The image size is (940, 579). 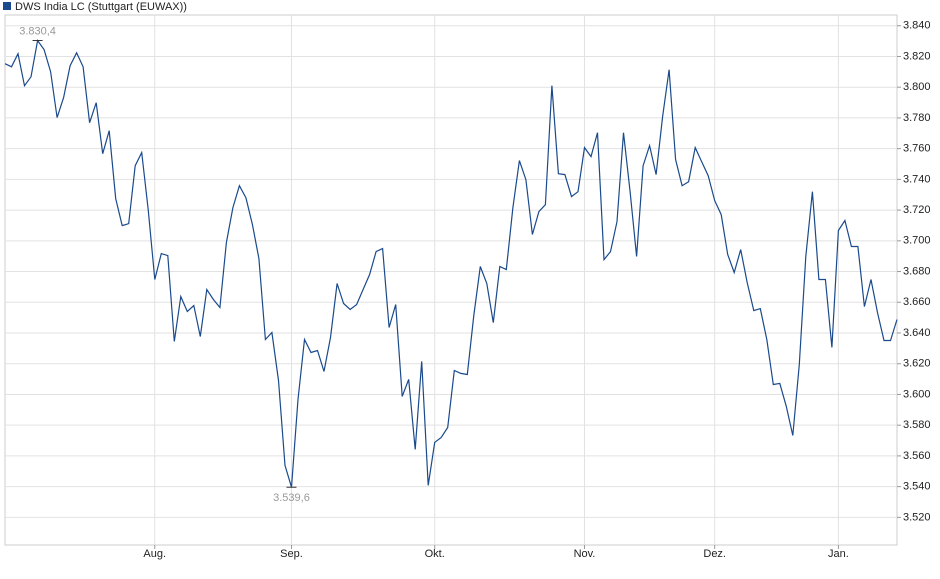 I want to click on y-tick-label: 3.840, so click(x=917, y=26).